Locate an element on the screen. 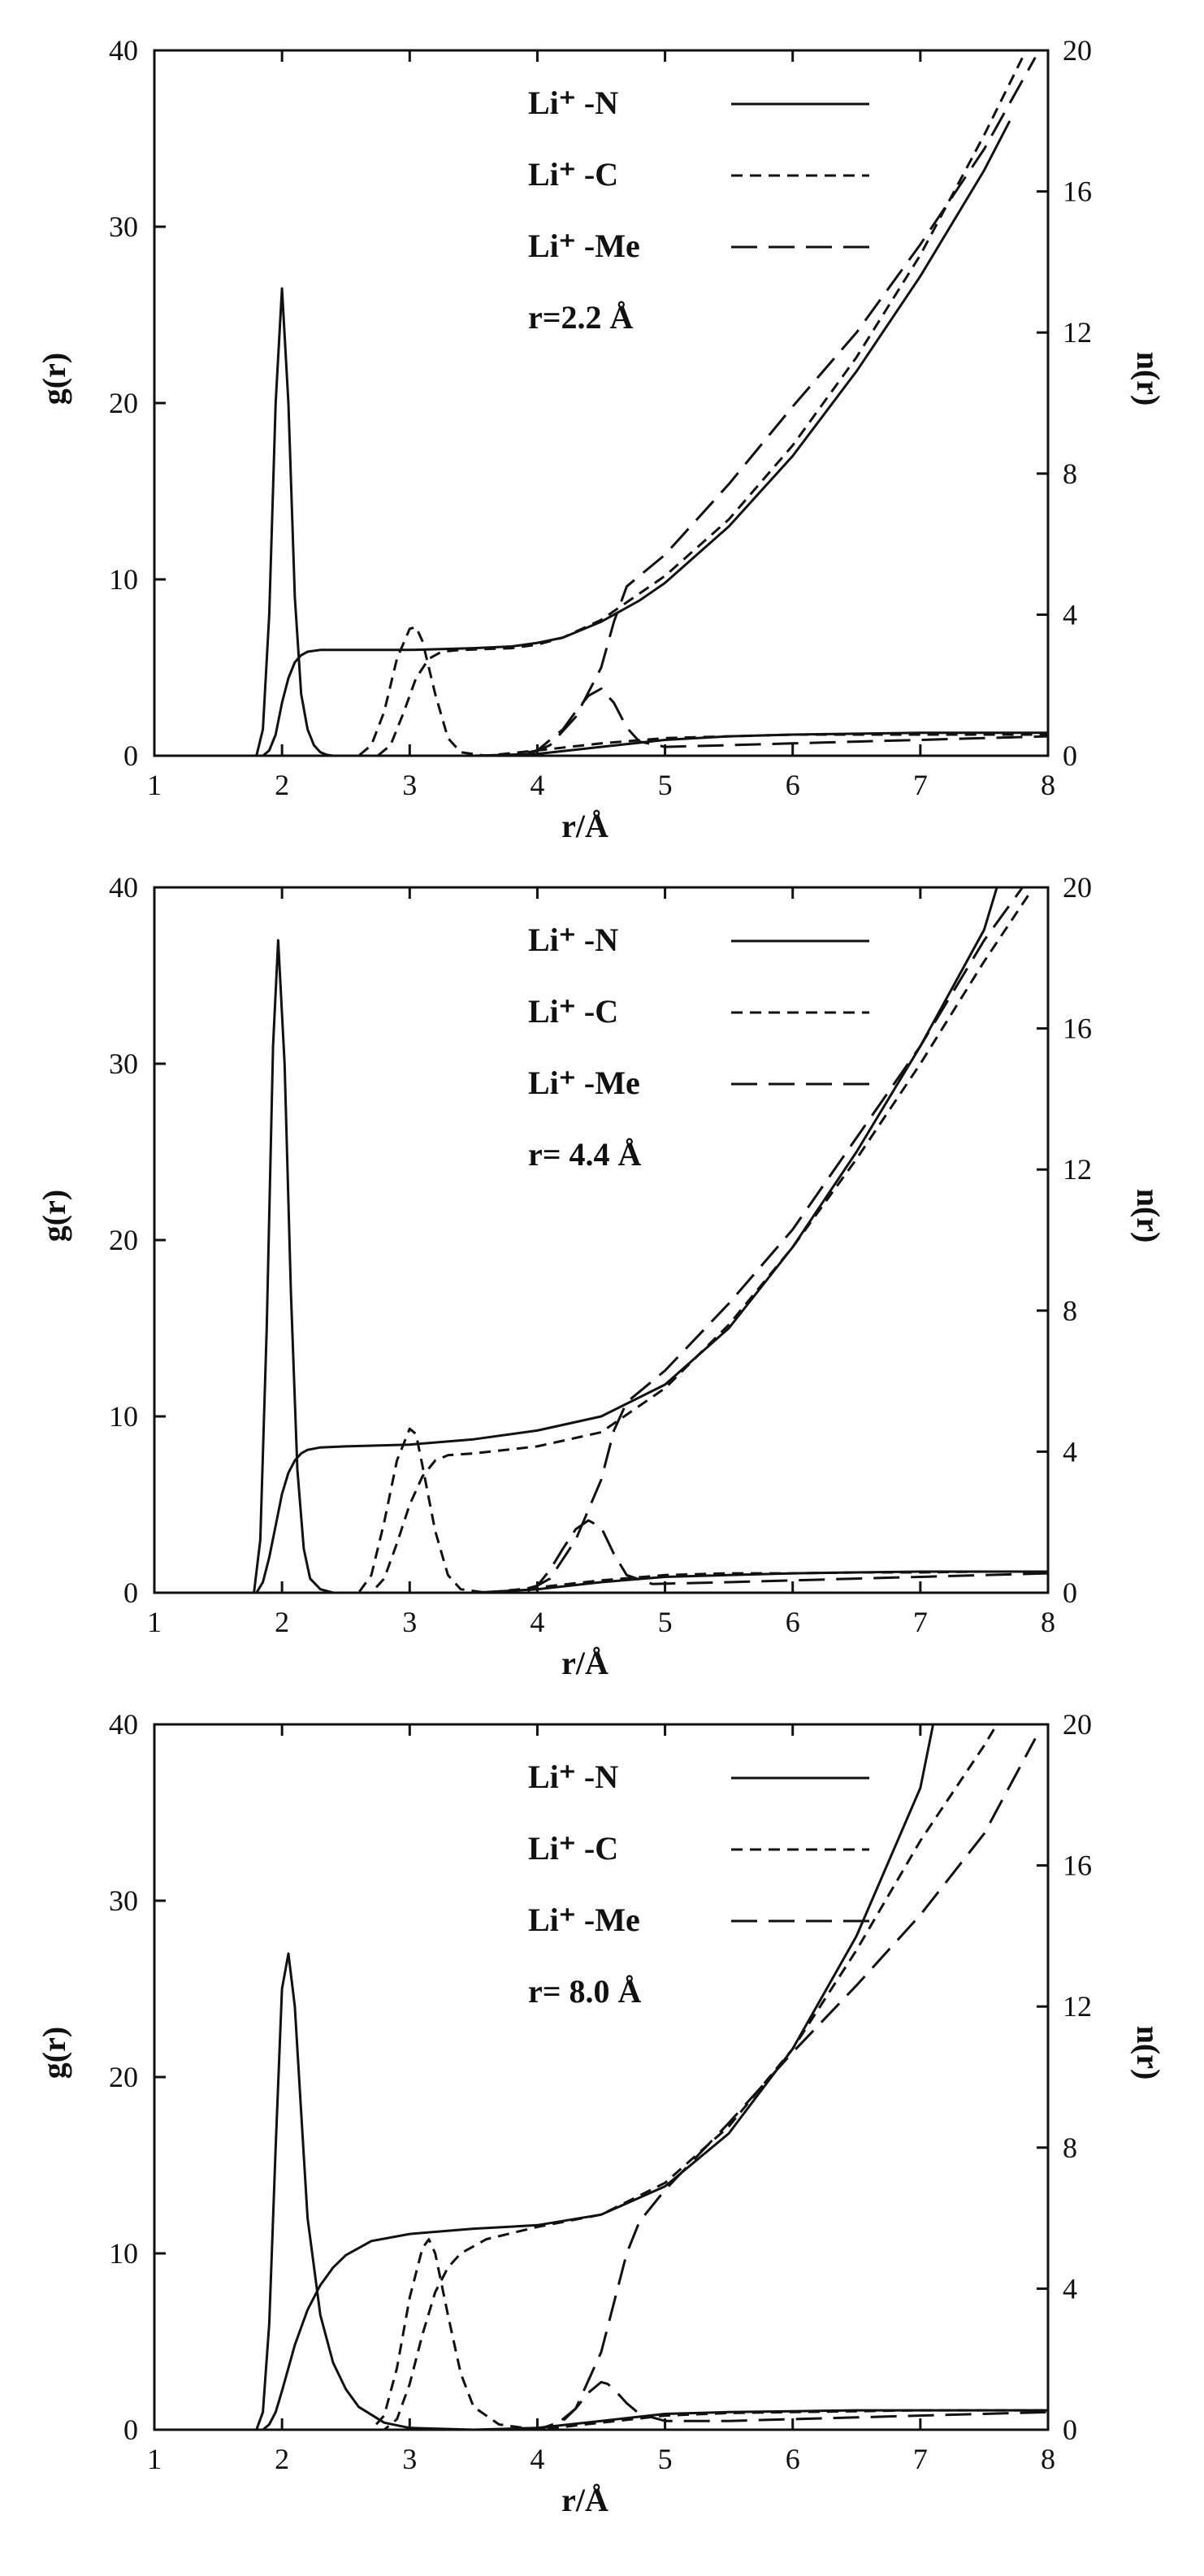  cutoff-annotation: r=2.2 Å is located at coordinates (581, 317).